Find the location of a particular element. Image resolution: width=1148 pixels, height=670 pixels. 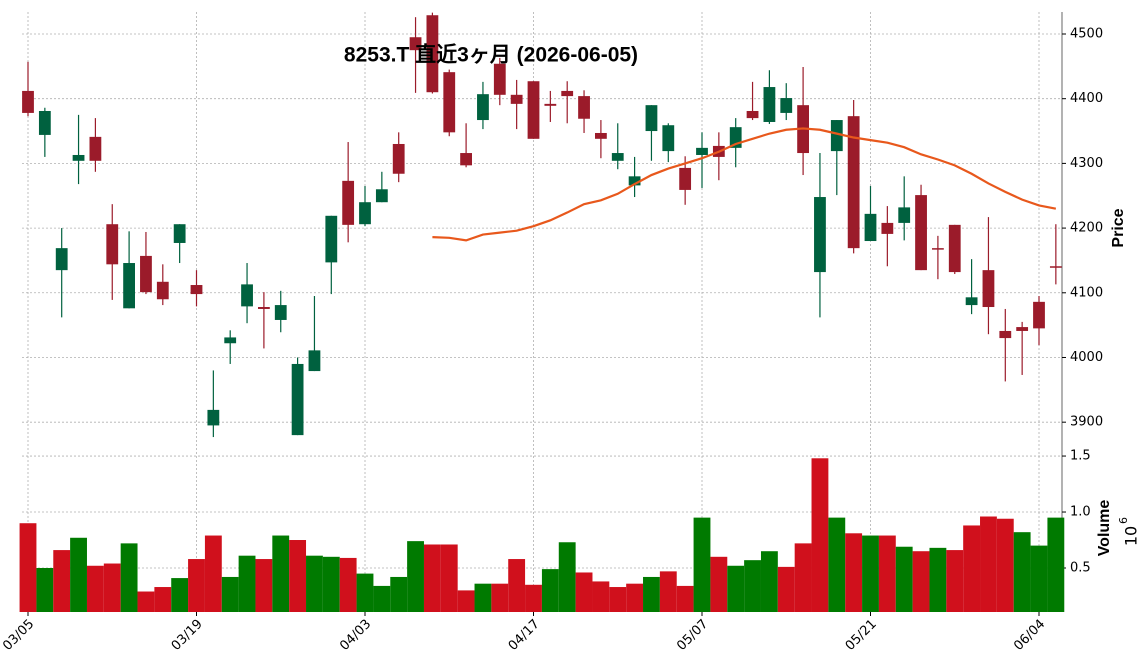

y-tick-label: 4300 is located at coordinates (1086, 163).